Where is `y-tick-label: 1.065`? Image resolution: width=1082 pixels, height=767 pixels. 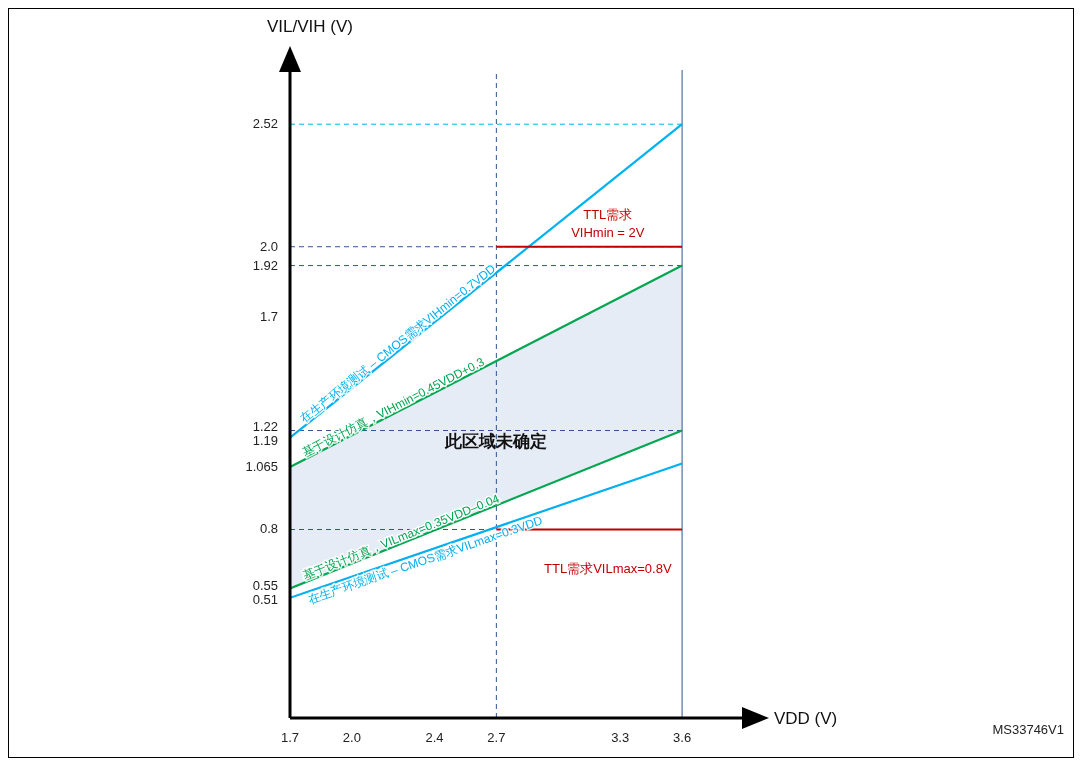 y-tick-label: 1.065 is located at coordinates (261, 467).